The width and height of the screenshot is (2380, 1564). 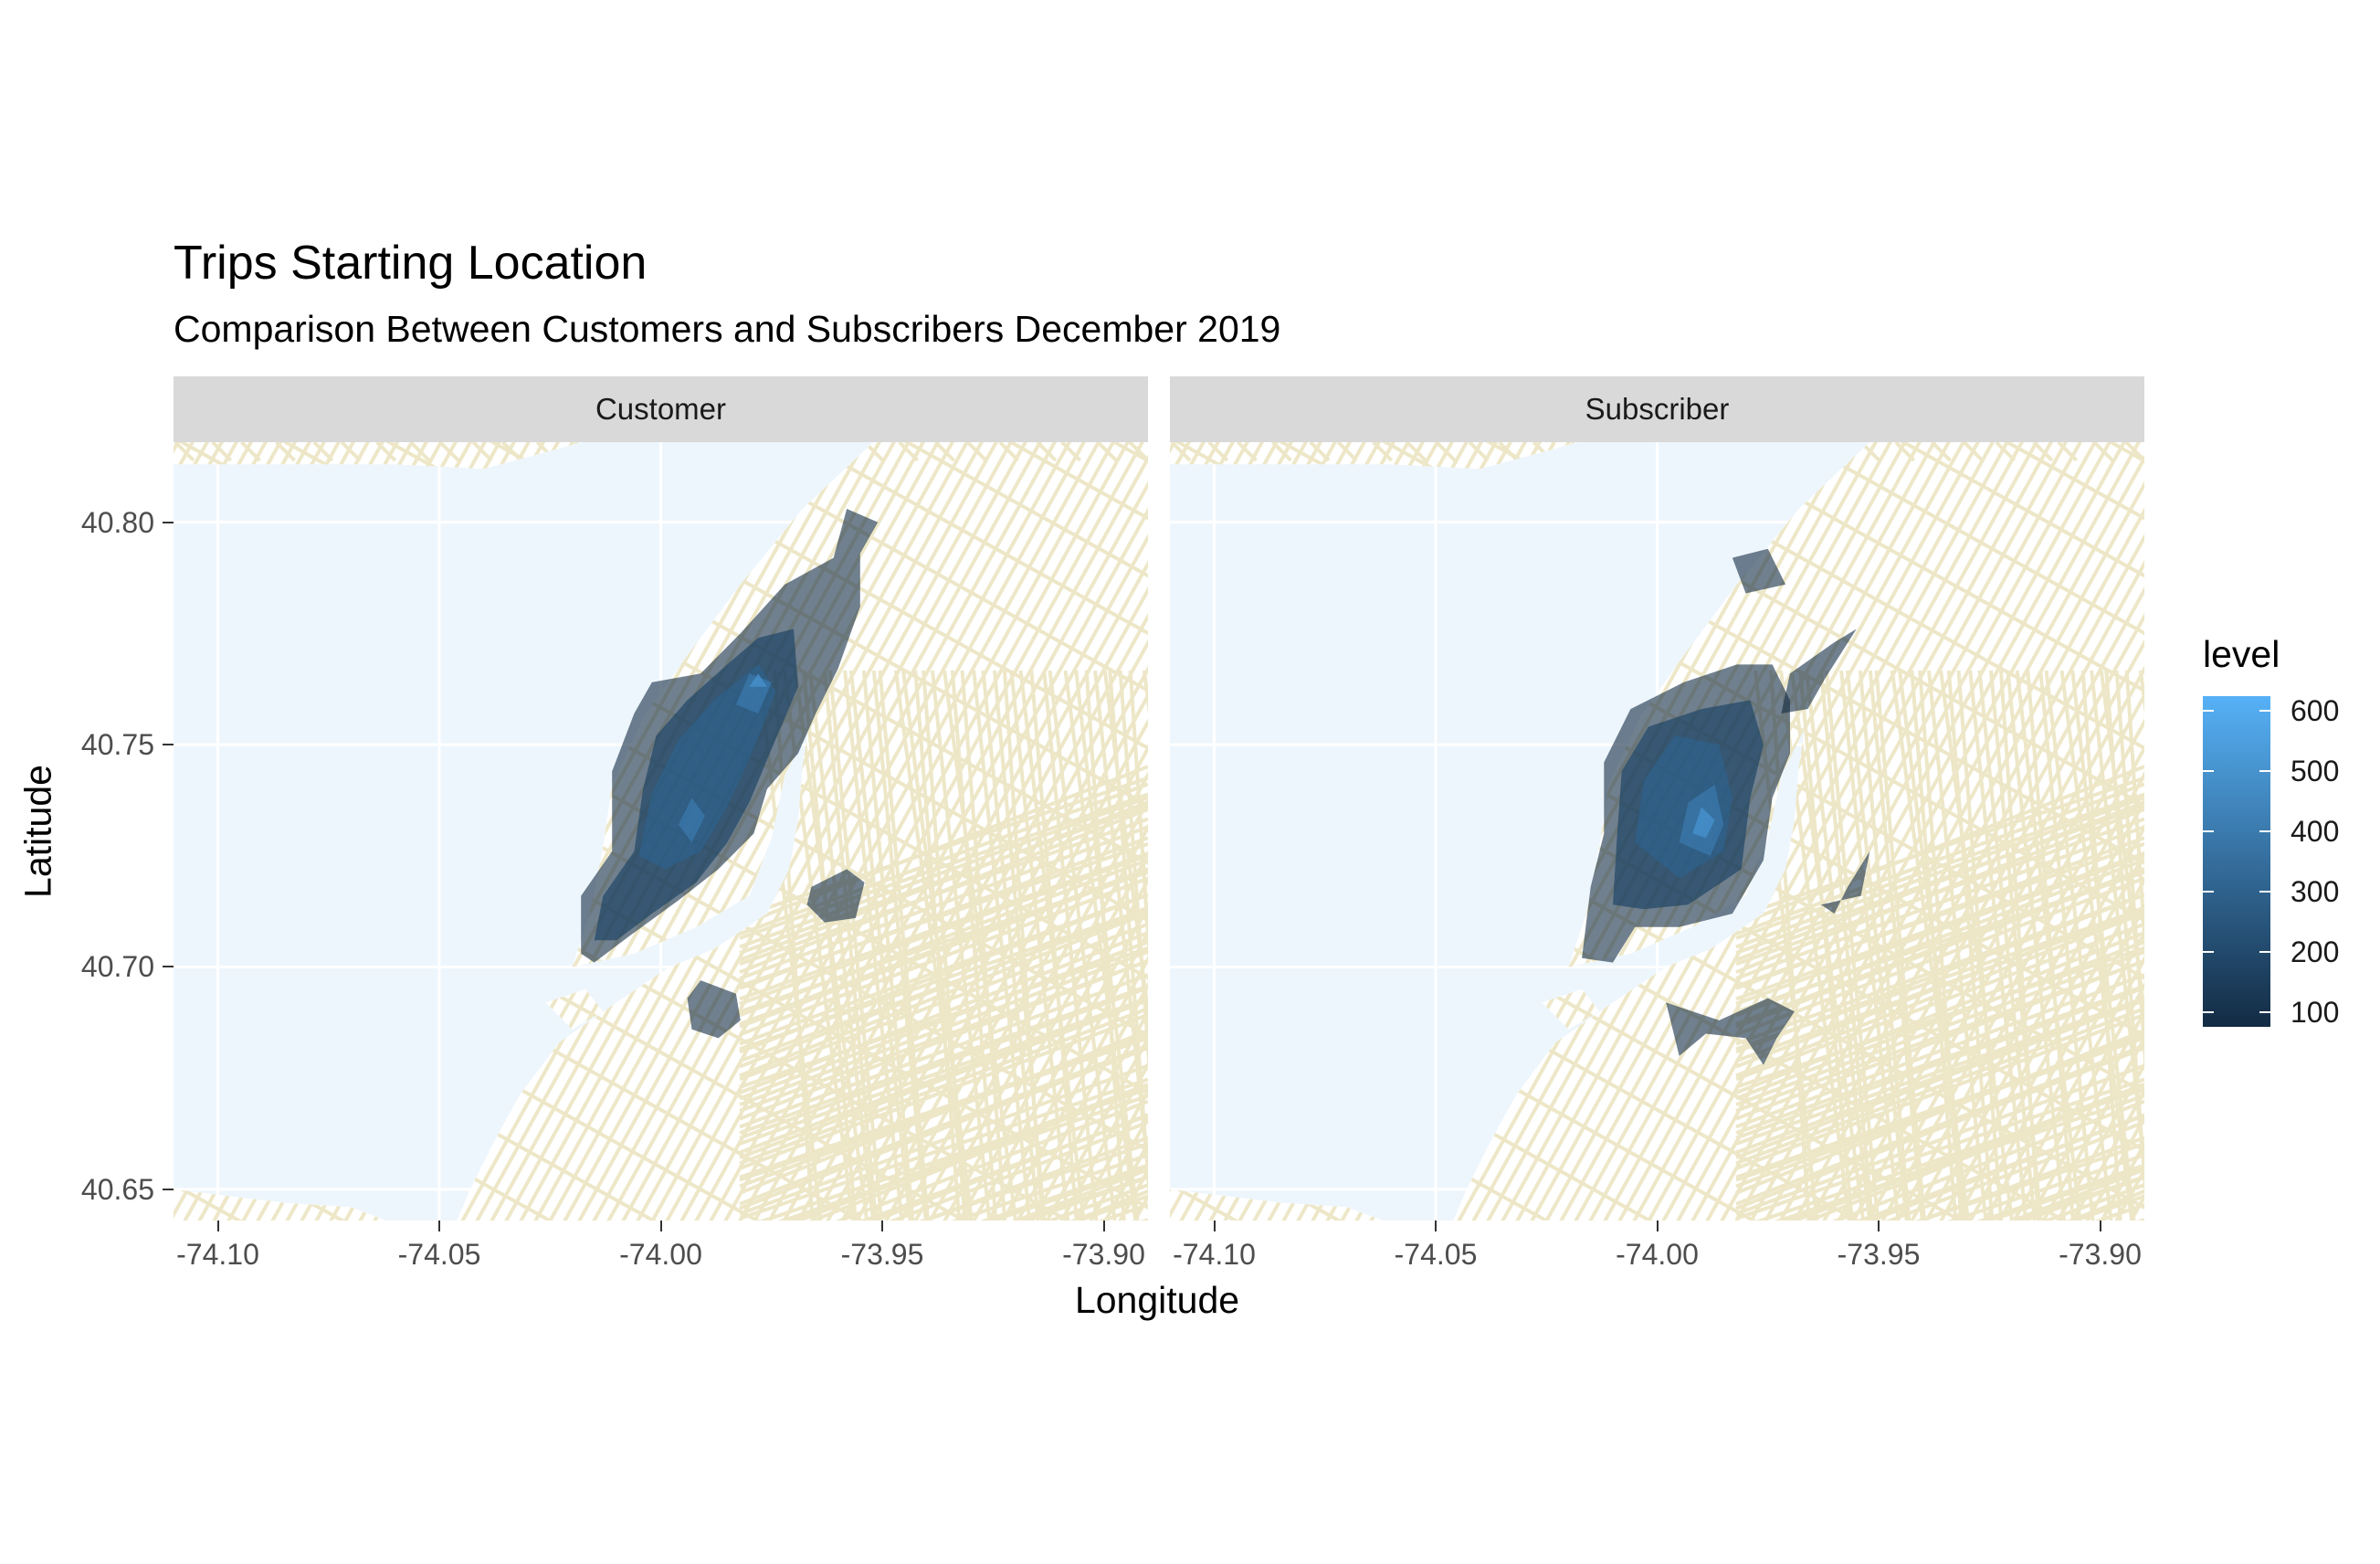 What do you see at coordinates (117, 1189) in the screenshot?
I see `y-tick-label: 40.65` at bounding box center [117, 1189].